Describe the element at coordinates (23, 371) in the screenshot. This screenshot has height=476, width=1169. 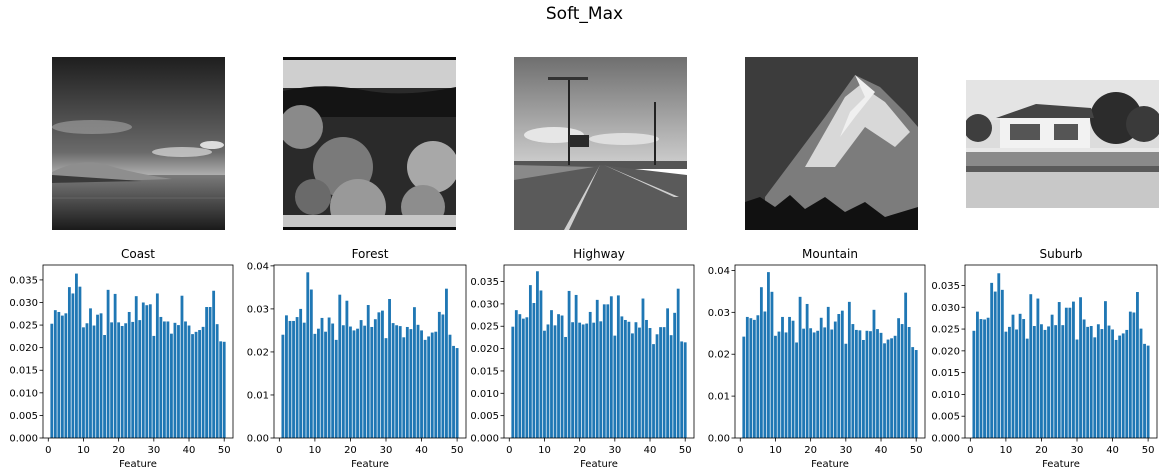
I see `y-tick-label: 0.015` at that location.